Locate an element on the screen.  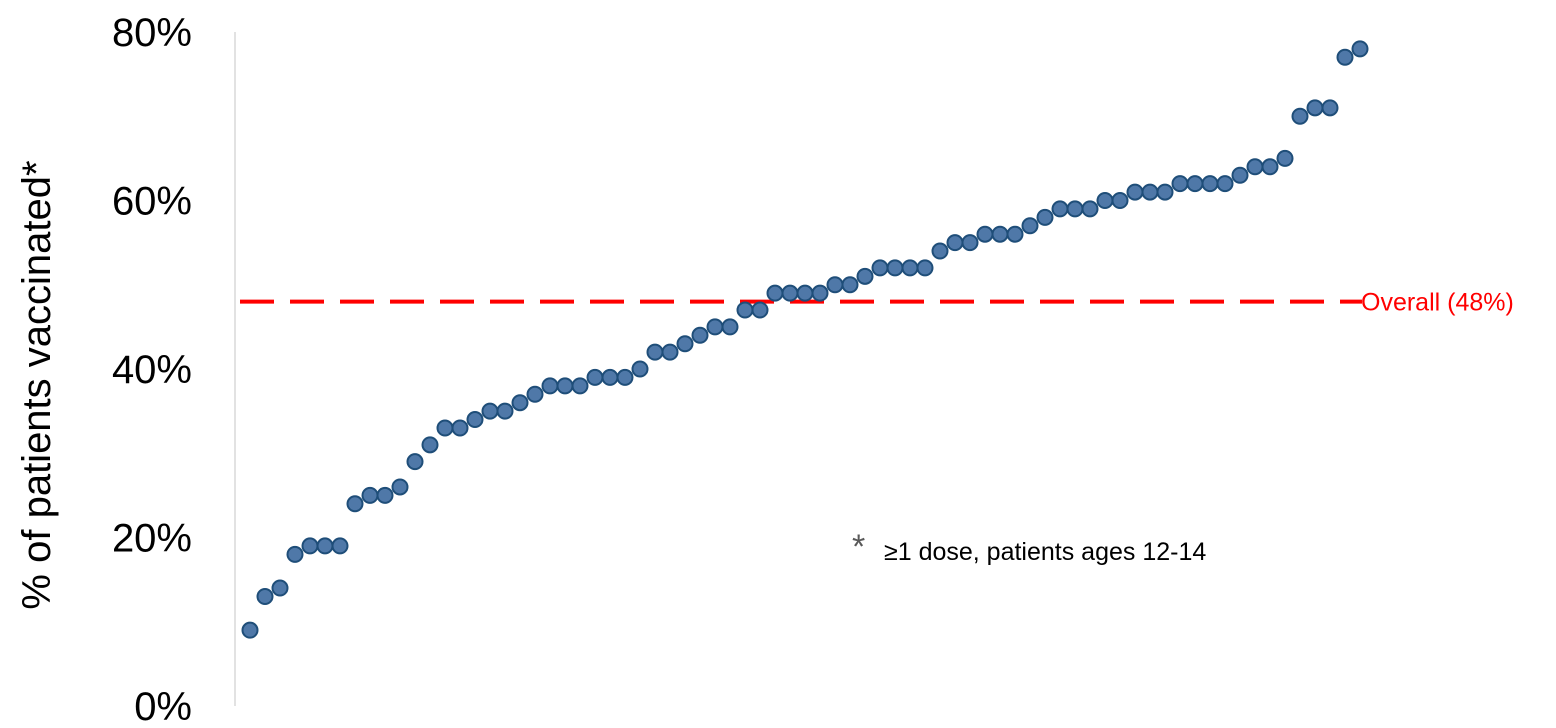
y-axis-title: % of patients vaccinated* is located at coordinates (37, 384).